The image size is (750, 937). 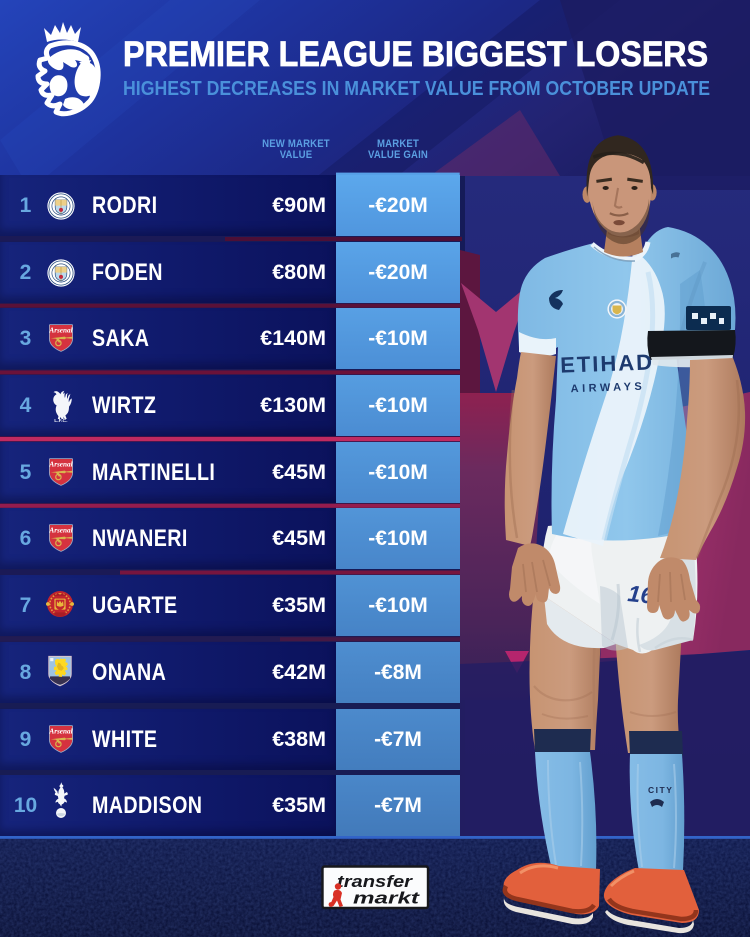 I want to click on svg-text: transfer, so click(x=375, y=882).